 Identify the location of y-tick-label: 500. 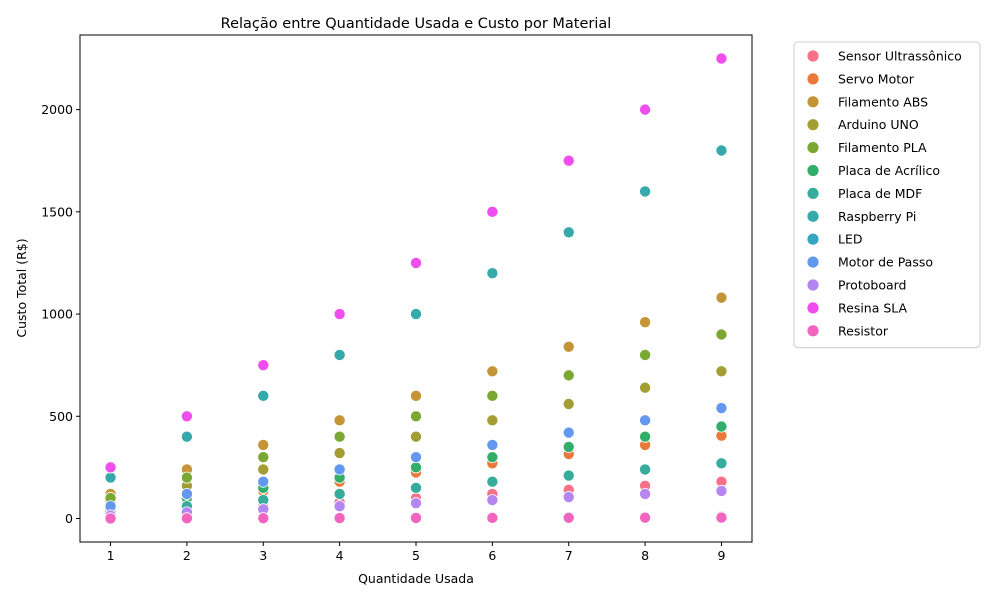
(61, 416).